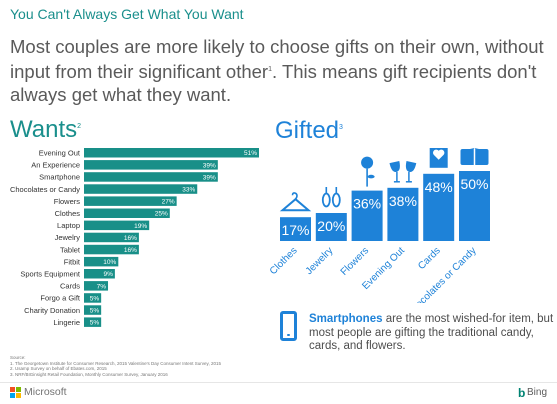  I want to click on wants-value-label: 51%, so click(250, 153).